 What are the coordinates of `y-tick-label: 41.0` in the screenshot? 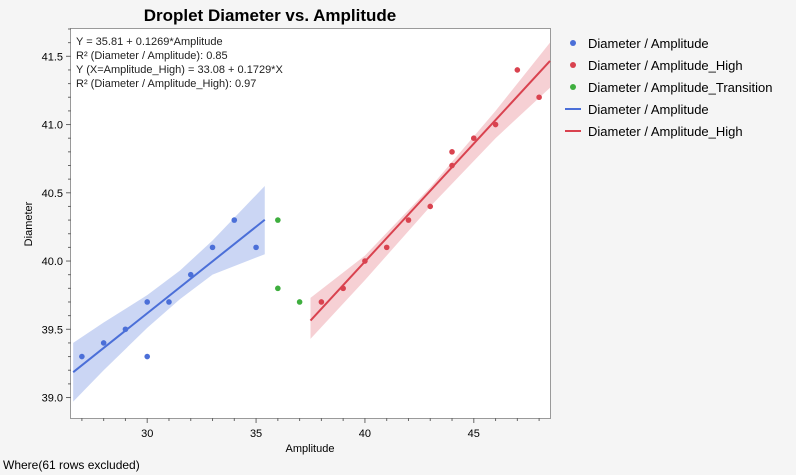 It's located at (52, 126).